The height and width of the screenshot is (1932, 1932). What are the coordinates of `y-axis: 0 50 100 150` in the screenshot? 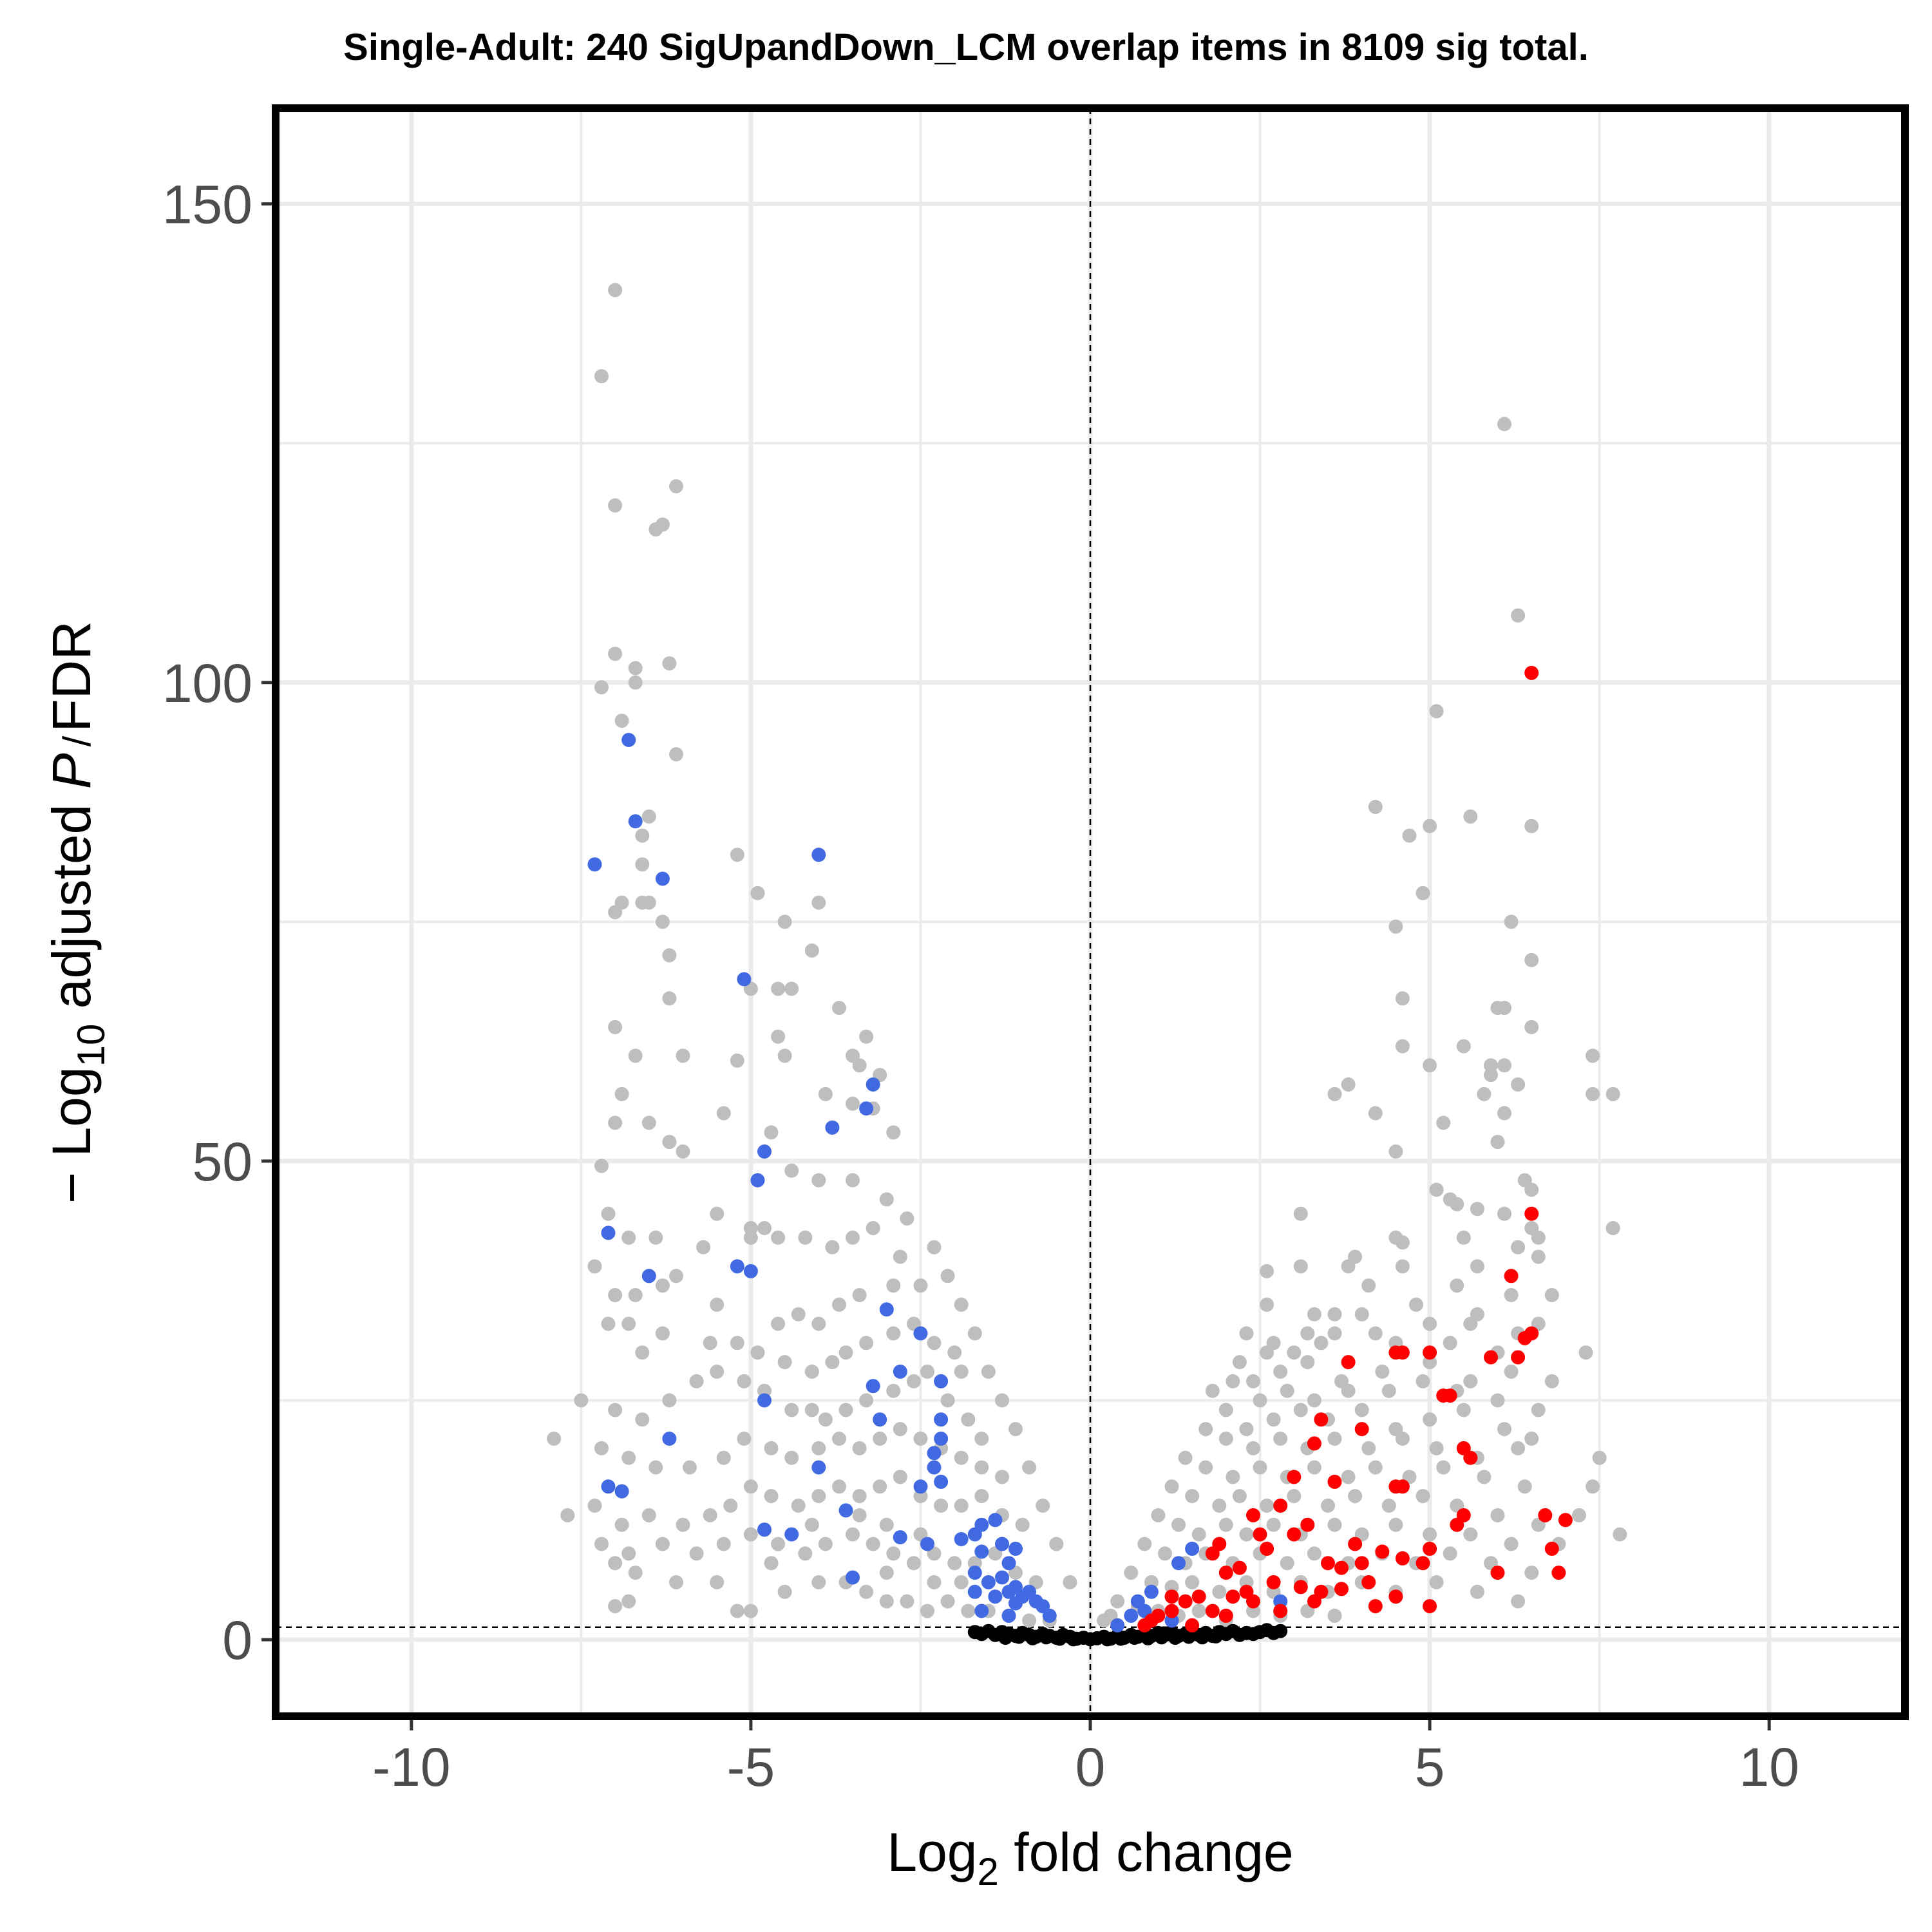 It's located at (217, 923).